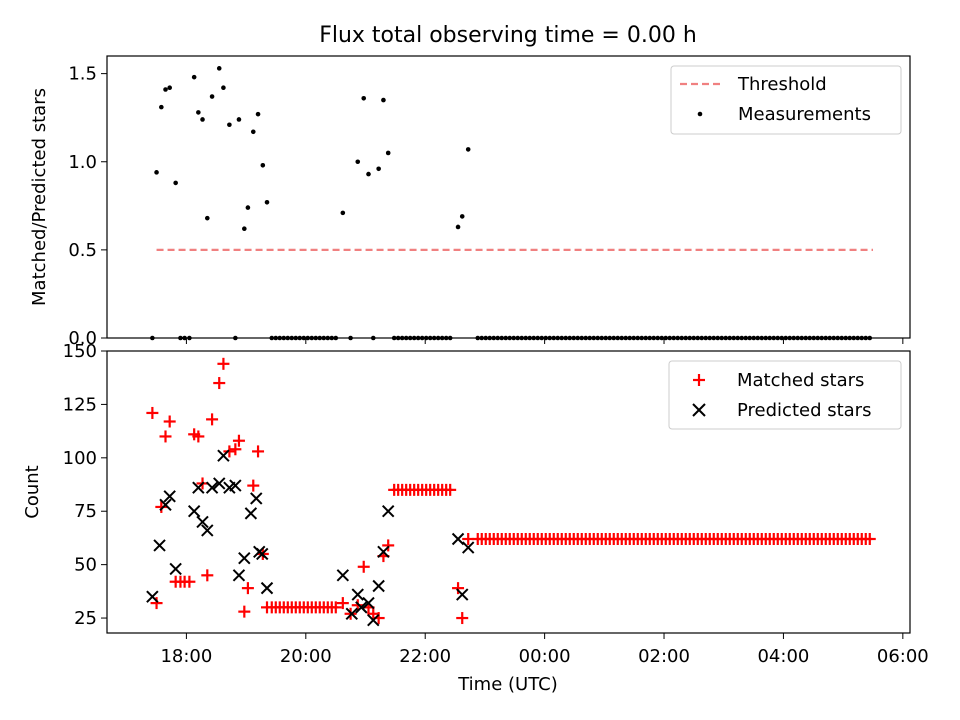  I want to click on bottom-y-tick-label: 25, so click(85, 618).